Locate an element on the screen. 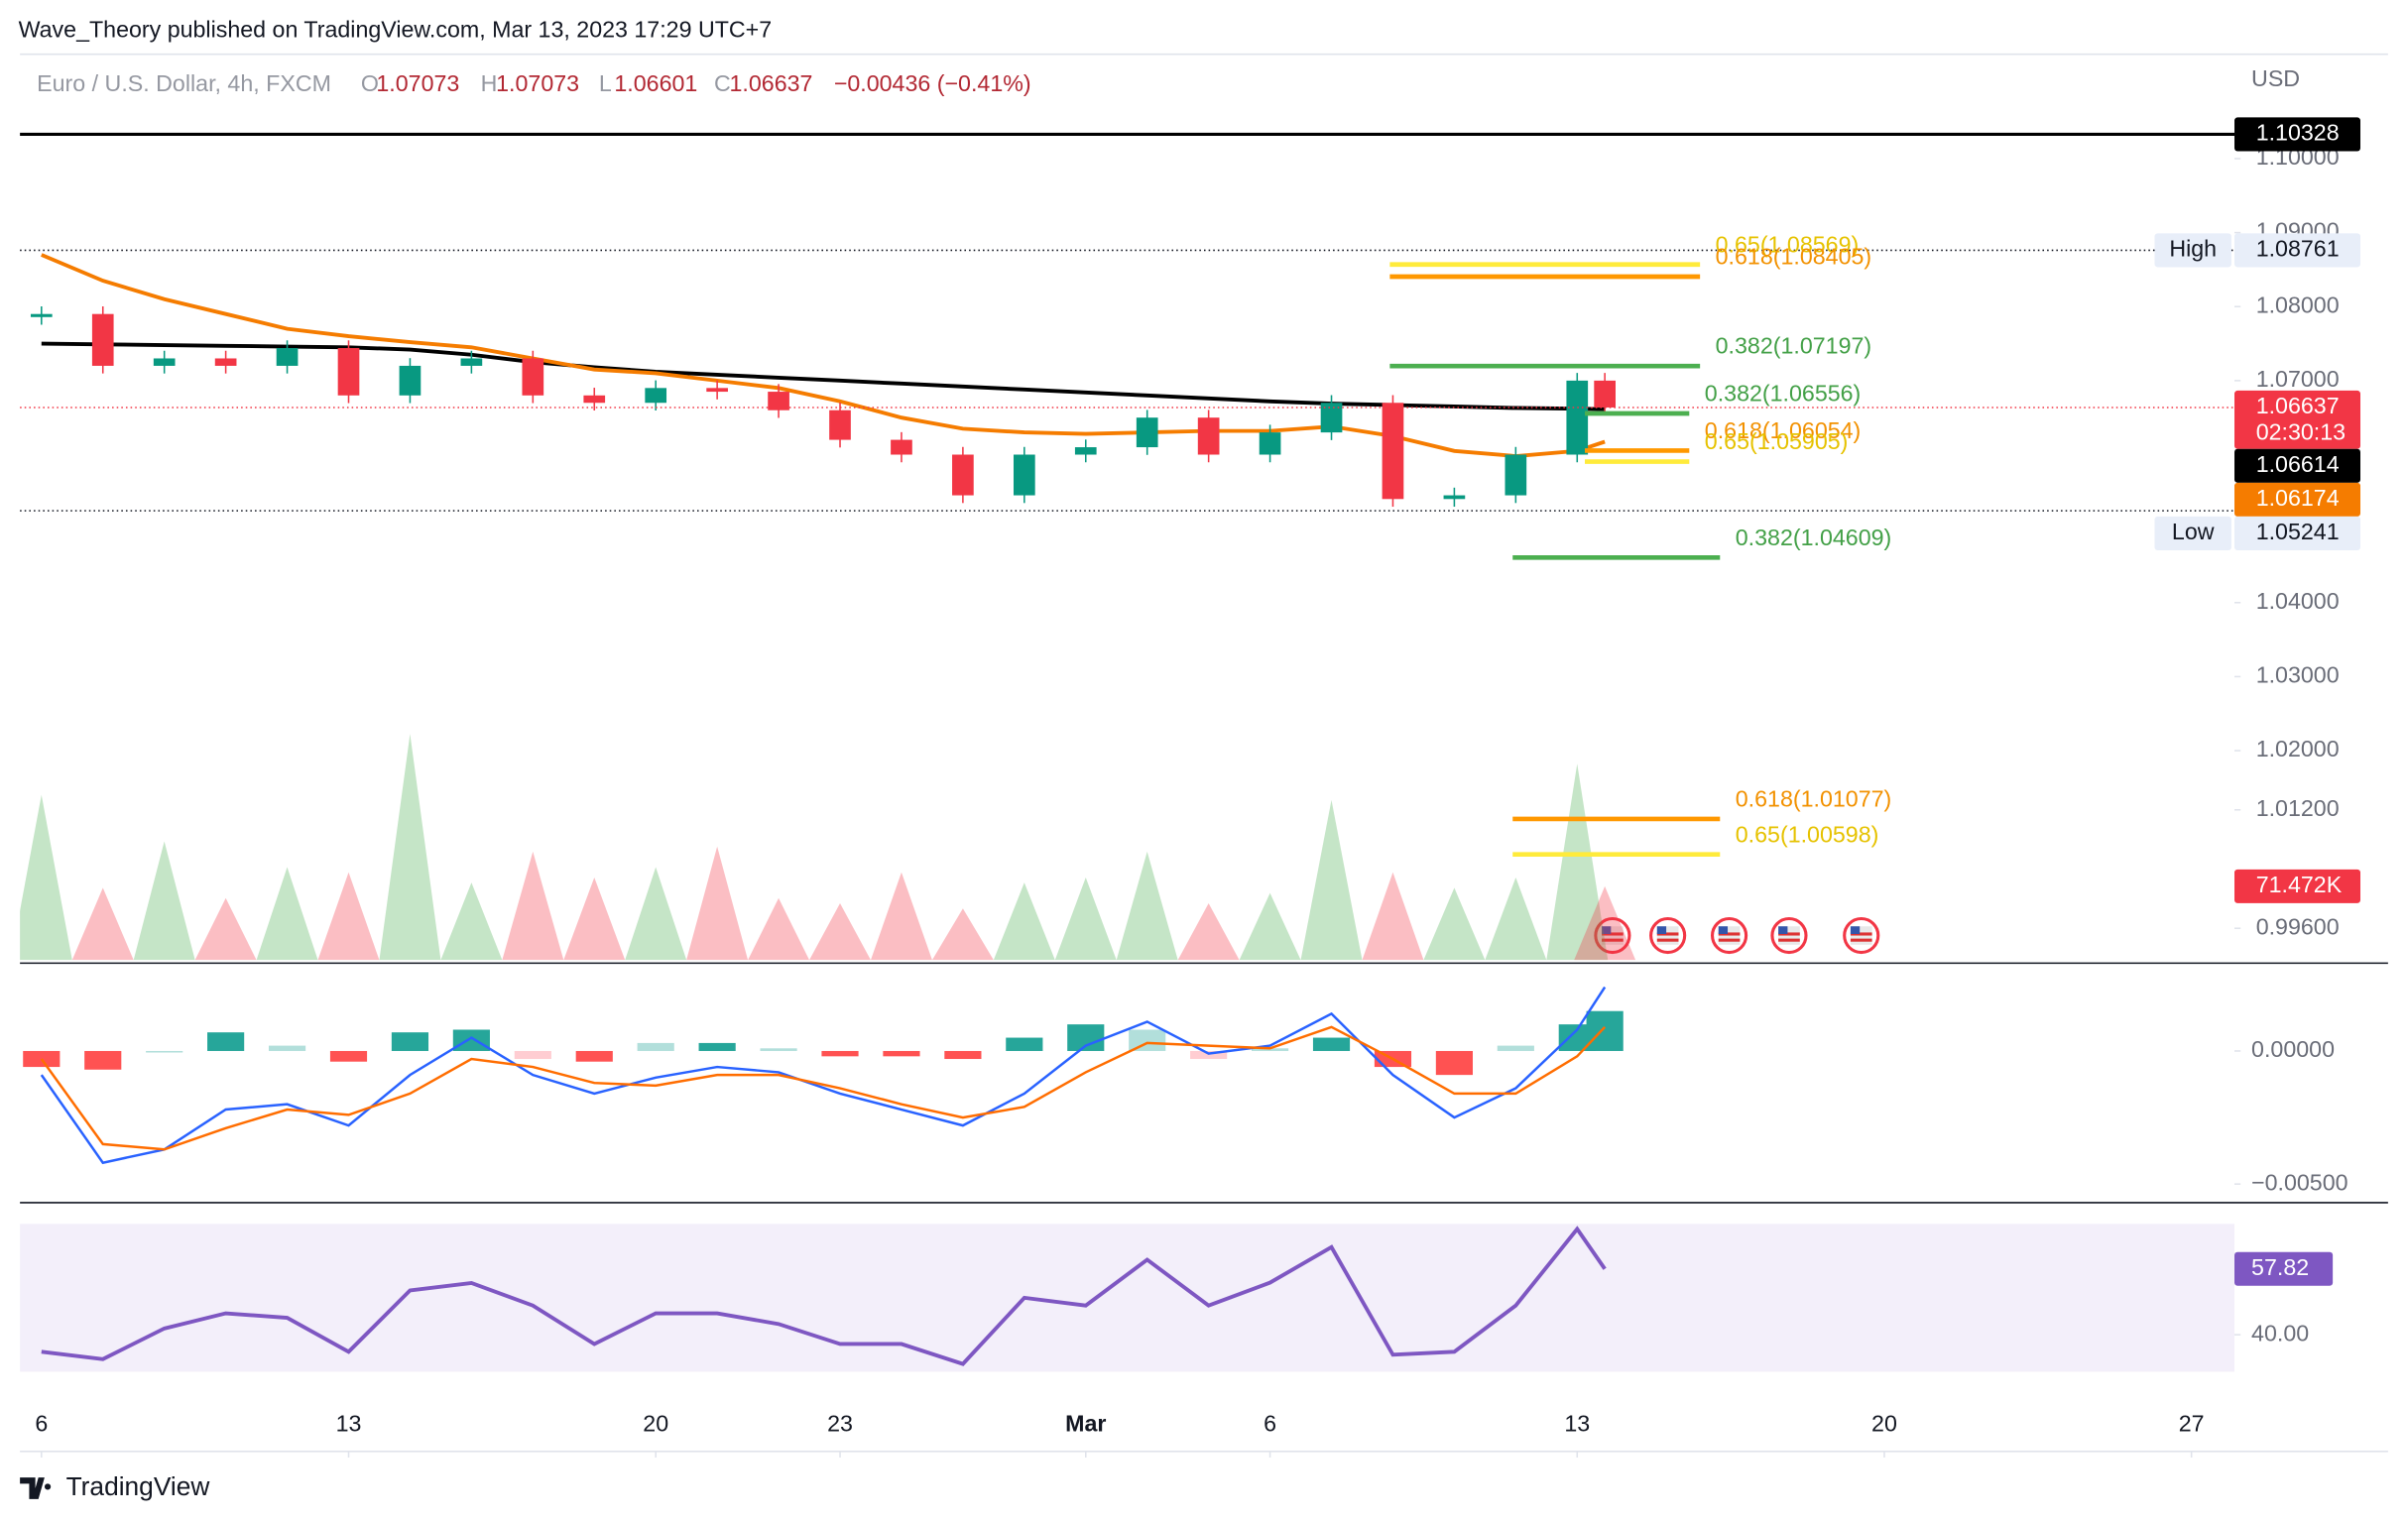 The height and width of the screenshot is (1521, 2408). price-badge-label: 1.06637 is located at coordinates (2298, 405).